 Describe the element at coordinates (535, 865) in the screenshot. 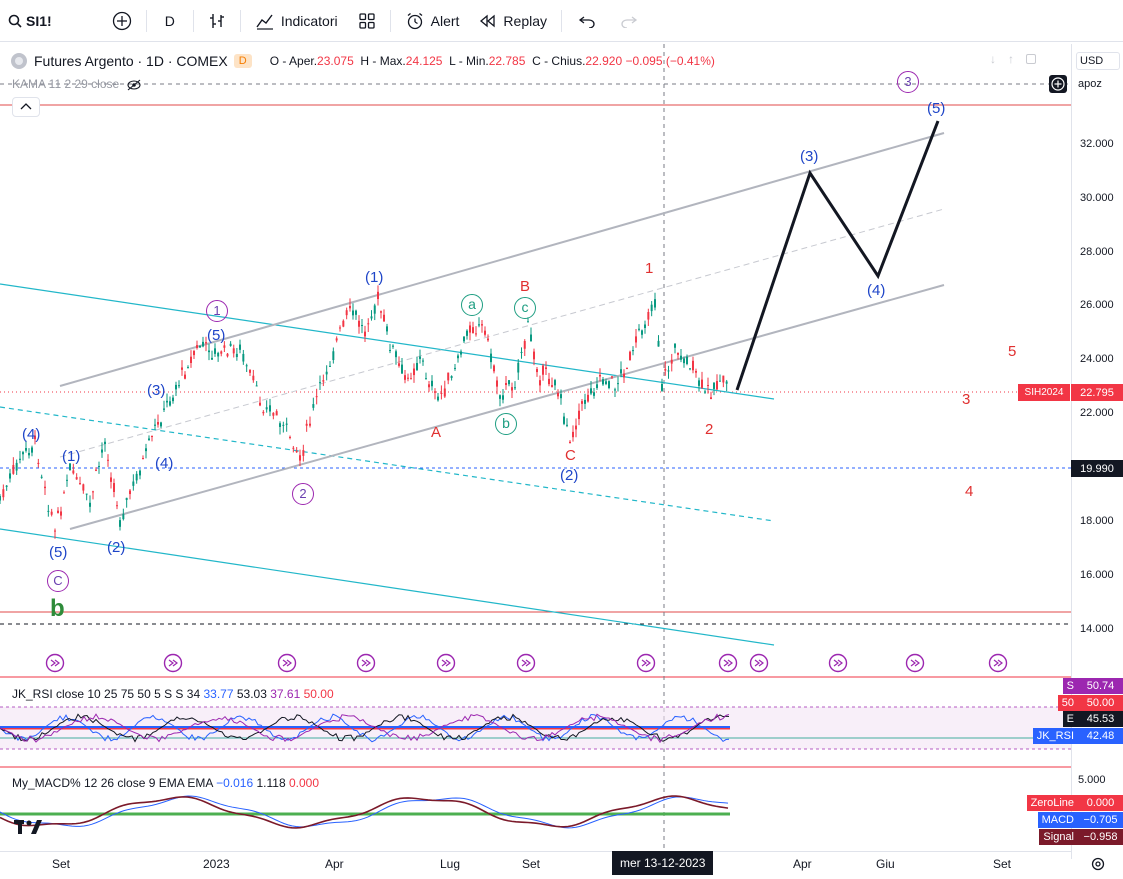

I see `time-axis` at that location.